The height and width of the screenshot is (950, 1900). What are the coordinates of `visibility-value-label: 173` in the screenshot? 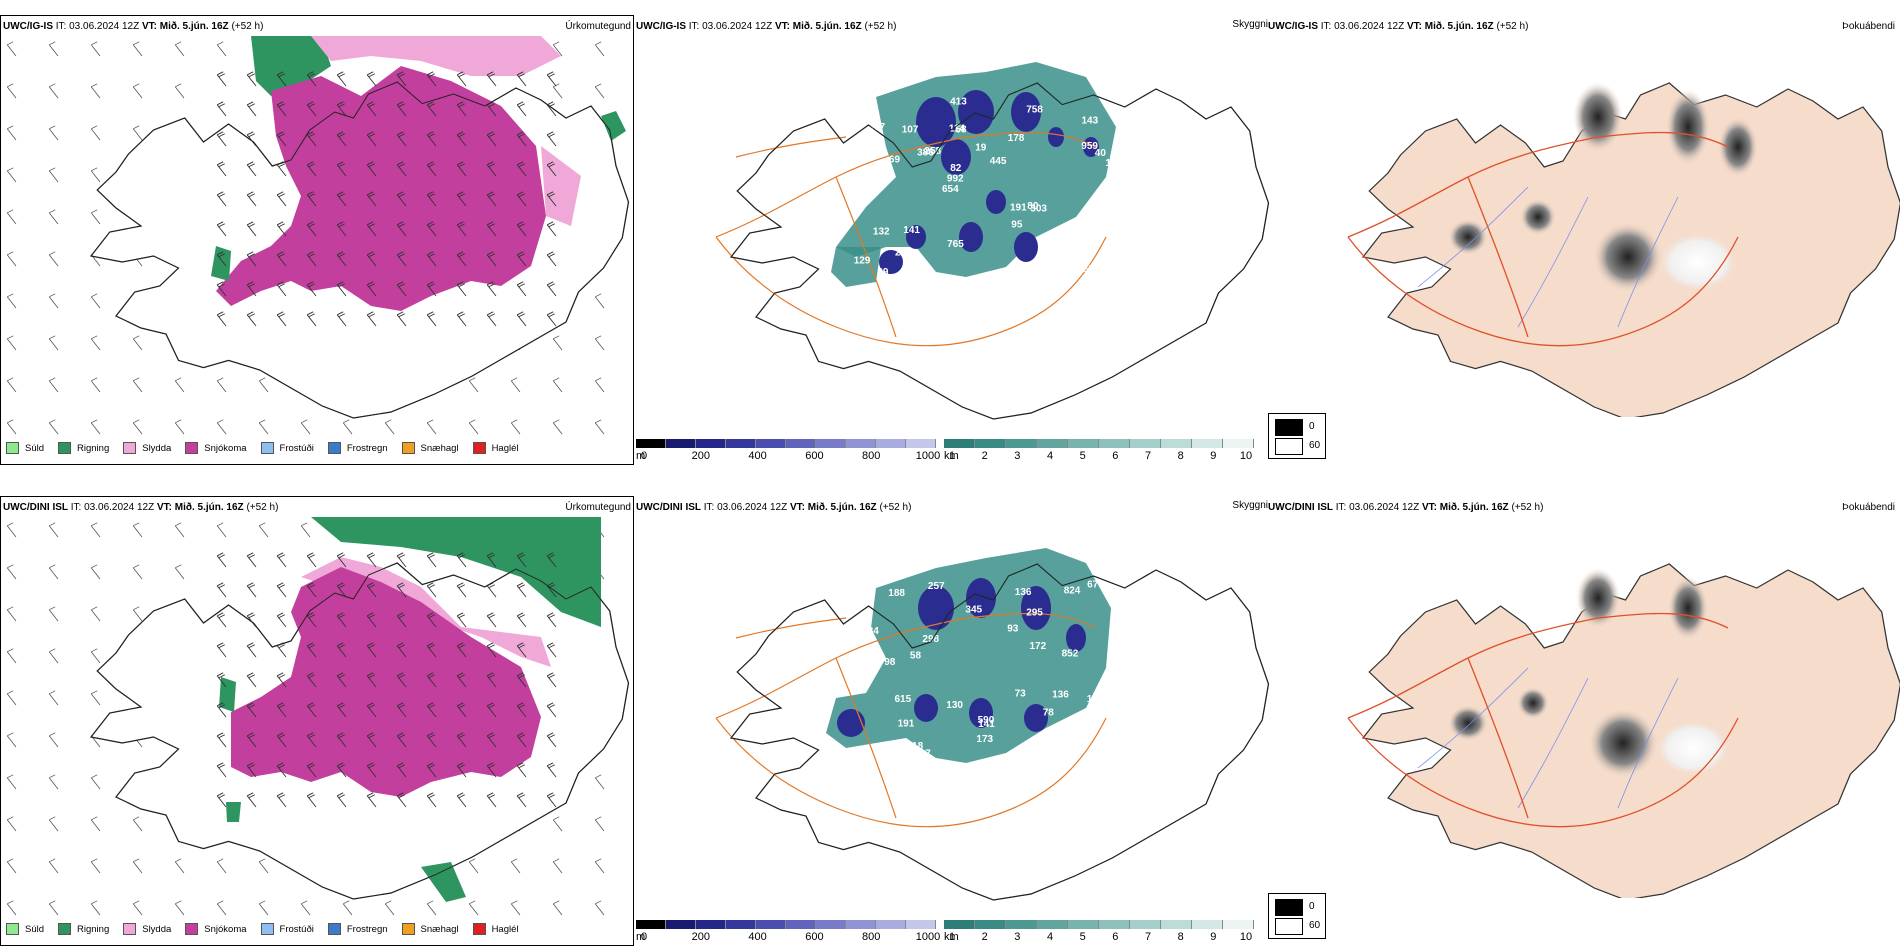 It's located at (984, 739).